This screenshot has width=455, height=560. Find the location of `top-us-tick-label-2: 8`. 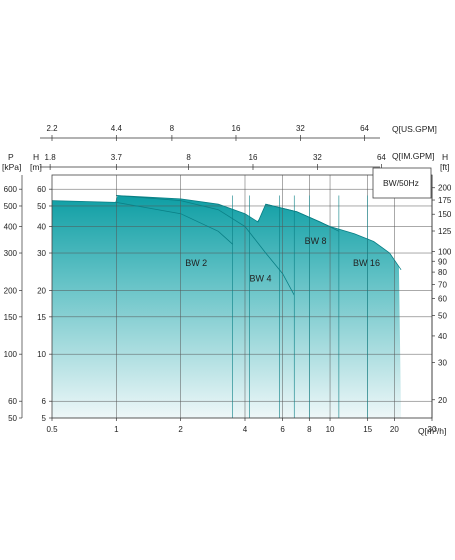

top-us-tick-label-2: 8 is located at coordinates (172, 128).